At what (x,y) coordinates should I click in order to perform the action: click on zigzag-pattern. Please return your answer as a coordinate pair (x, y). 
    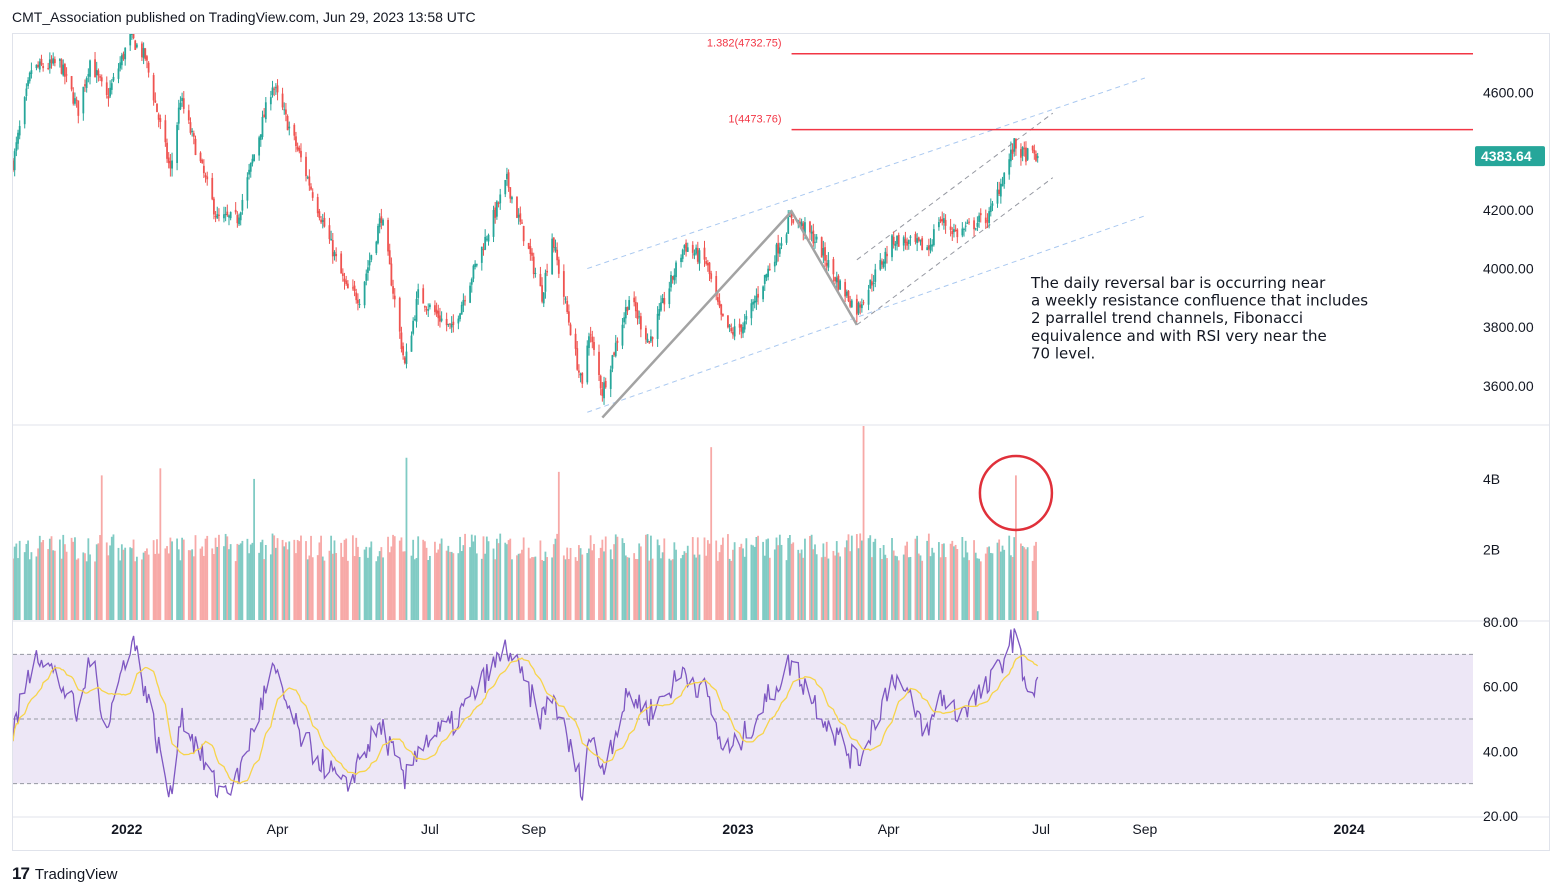
    Looking at the image, I should click on (729, 314).